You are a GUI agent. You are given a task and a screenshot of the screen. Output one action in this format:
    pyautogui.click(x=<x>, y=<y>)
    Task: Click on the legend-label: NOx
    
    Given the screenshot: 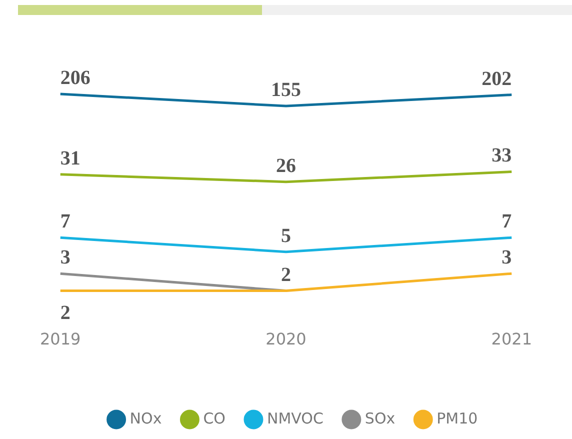 What is the action you would take?
    pyautogui.click(x=146, y=418)
    